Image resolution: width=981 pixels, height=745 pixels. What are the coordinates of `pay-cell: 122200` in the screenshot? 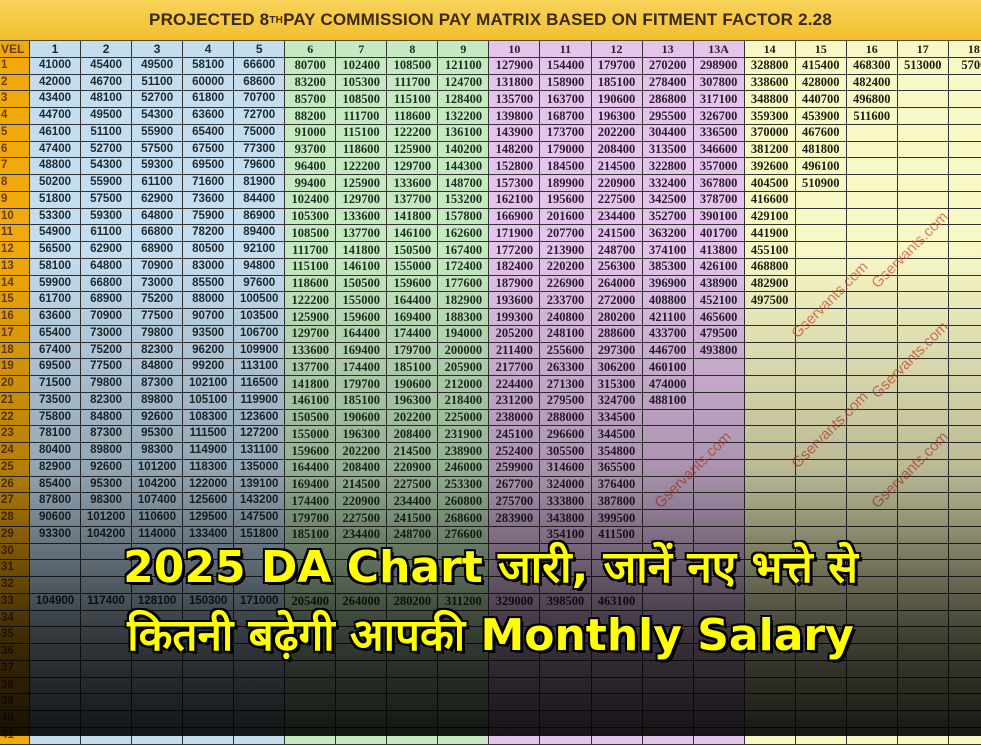 It's located at (311, 300).